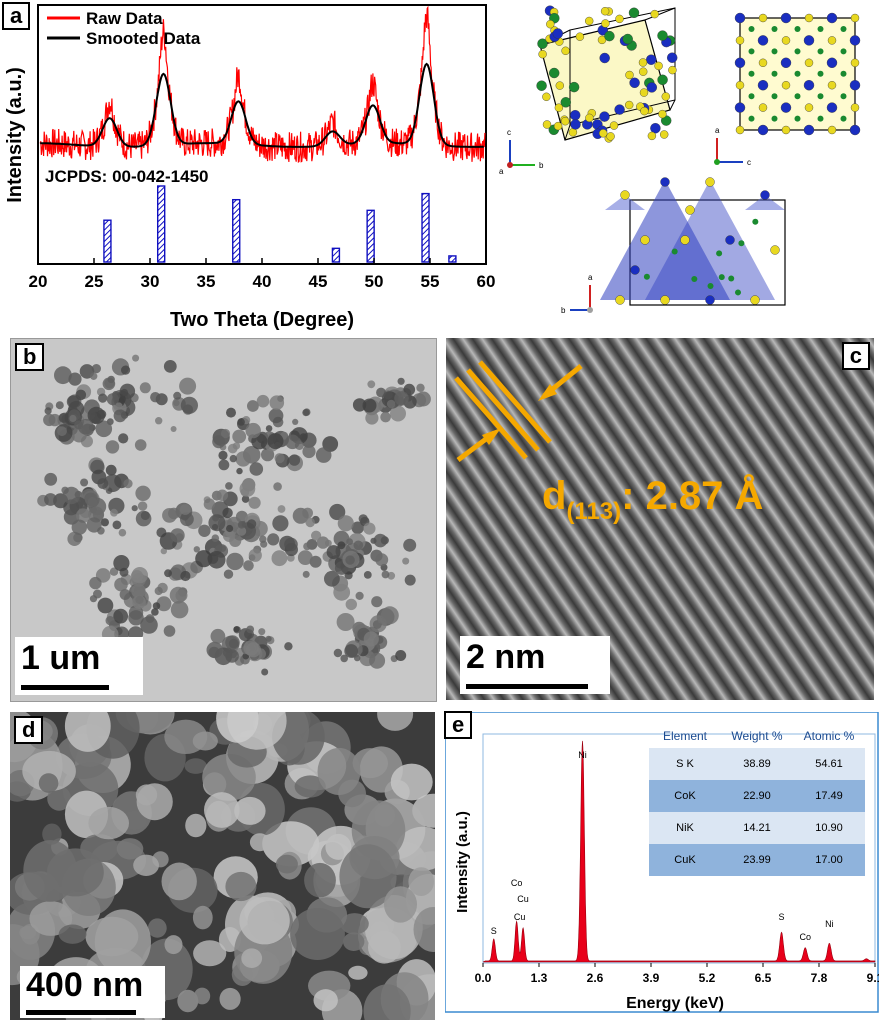 The width and height of the screenshot is (880, 1029). I want to click on xrd-x-ticks: 20 25 30 35 40 45 50 55 60, so click(262, 274).